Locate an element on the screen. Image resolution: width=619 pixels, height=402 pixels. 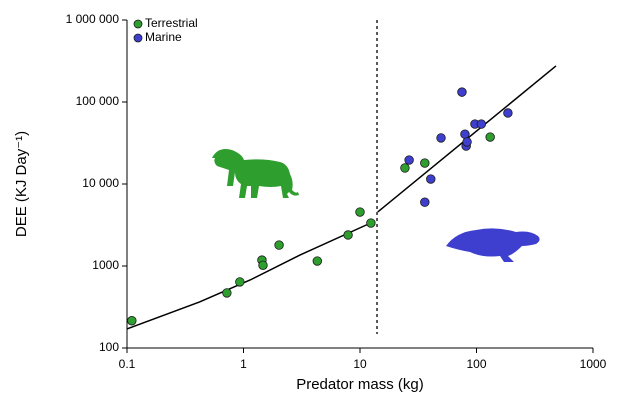
lion-silhouette is located at coordinates (255, 173).